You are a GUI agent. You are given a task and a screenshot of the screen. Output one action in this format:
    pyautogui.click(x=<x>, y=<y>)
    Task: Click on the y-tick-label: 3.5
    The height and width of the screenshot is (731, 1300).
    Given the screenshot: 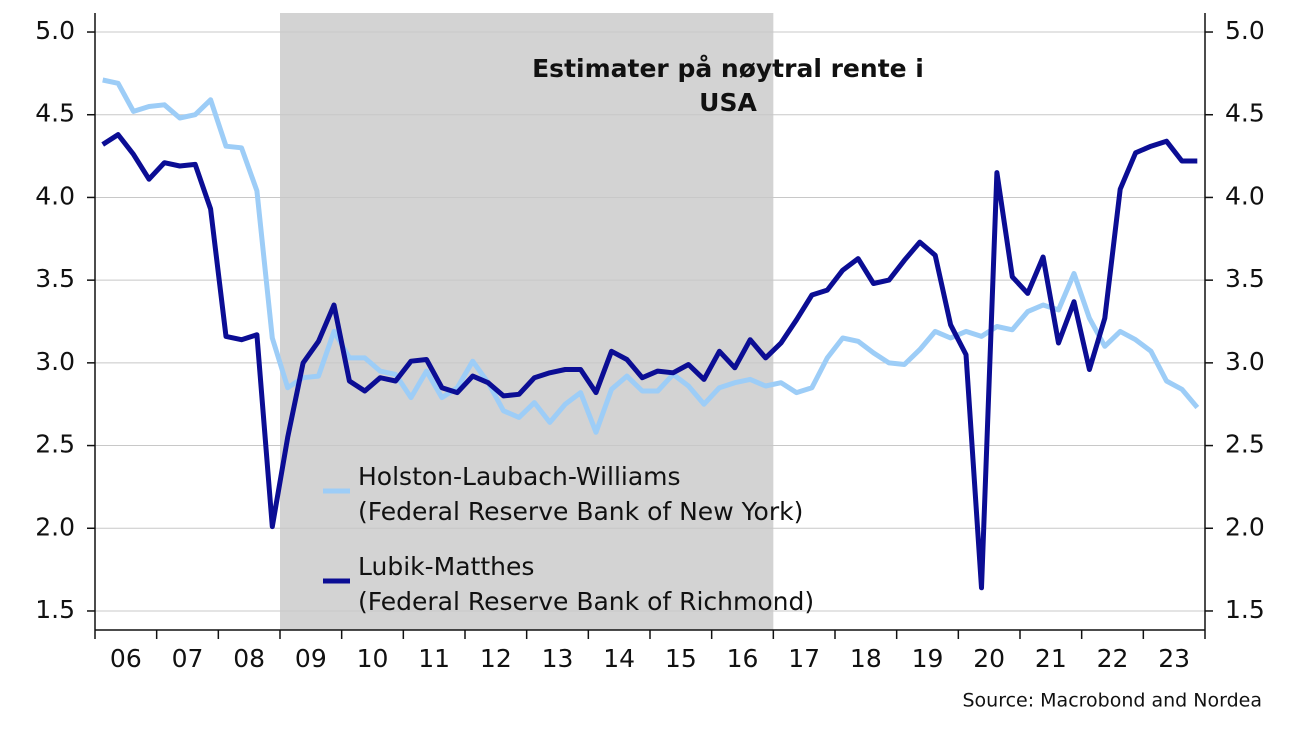 What is the action you would take?
    pyautogui.click(x=55, y=278)
    